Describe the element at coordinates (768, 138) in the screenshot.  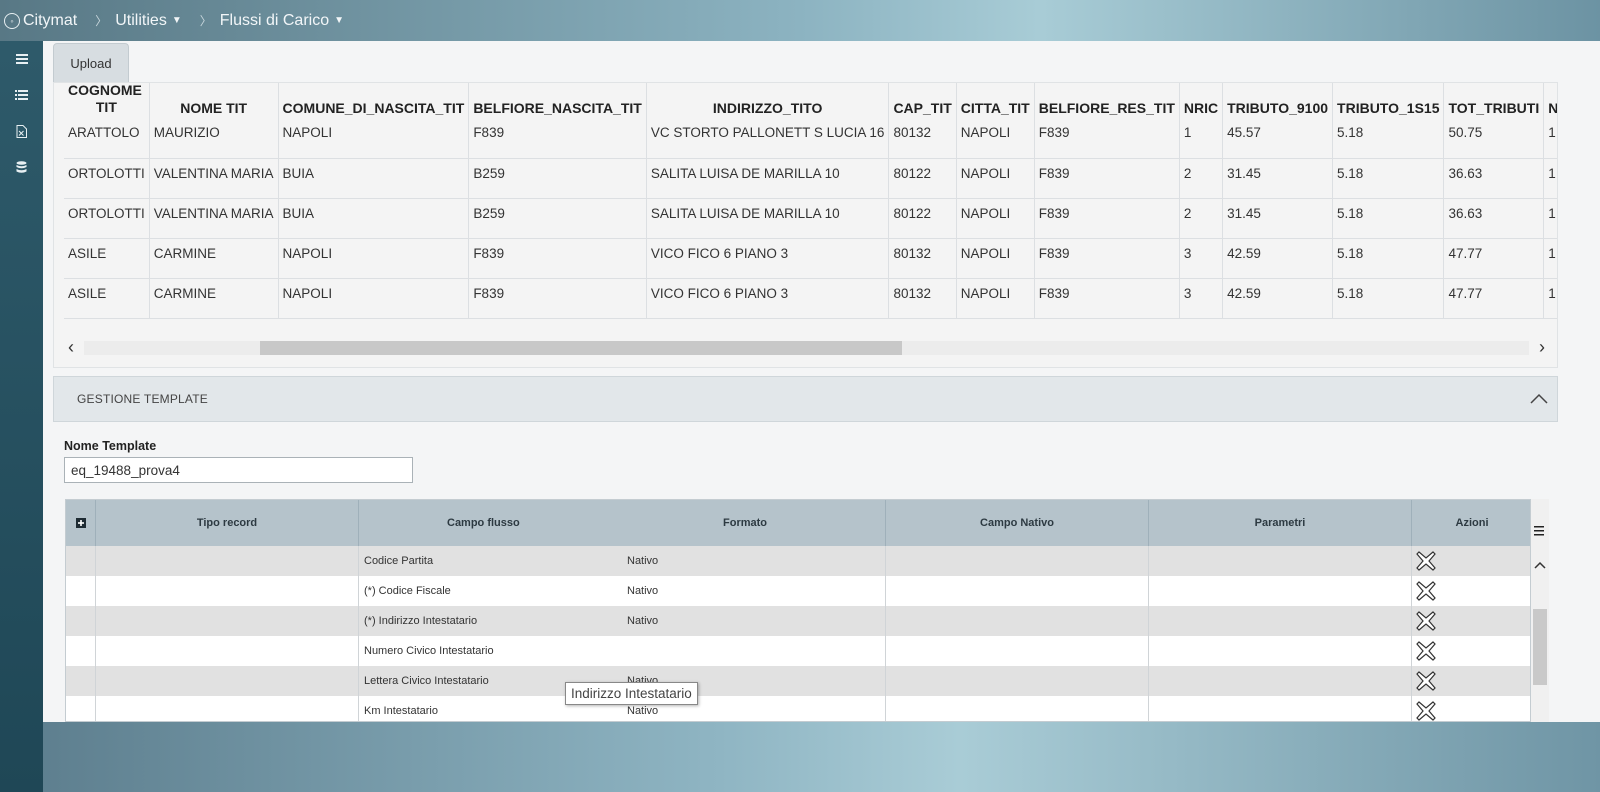
I see `cell: VC STORTO PALLONETT S LUCIA 16` at that location.